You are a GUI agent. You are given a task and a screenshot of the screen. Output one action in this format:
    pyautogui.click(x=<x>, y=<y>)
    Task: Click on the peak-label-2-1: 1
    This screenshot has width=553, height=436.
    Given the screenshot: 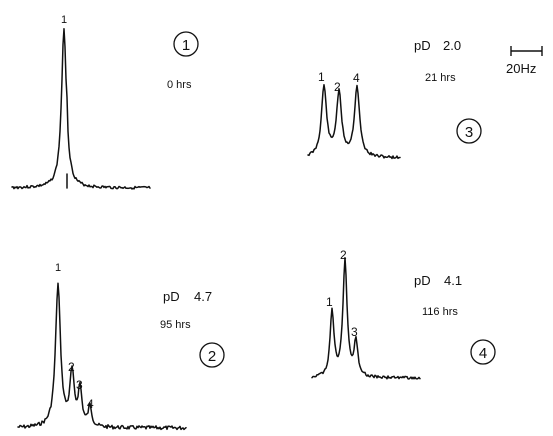 What is the action you would take?
    pyautogui.click(x=58, y=268)
    